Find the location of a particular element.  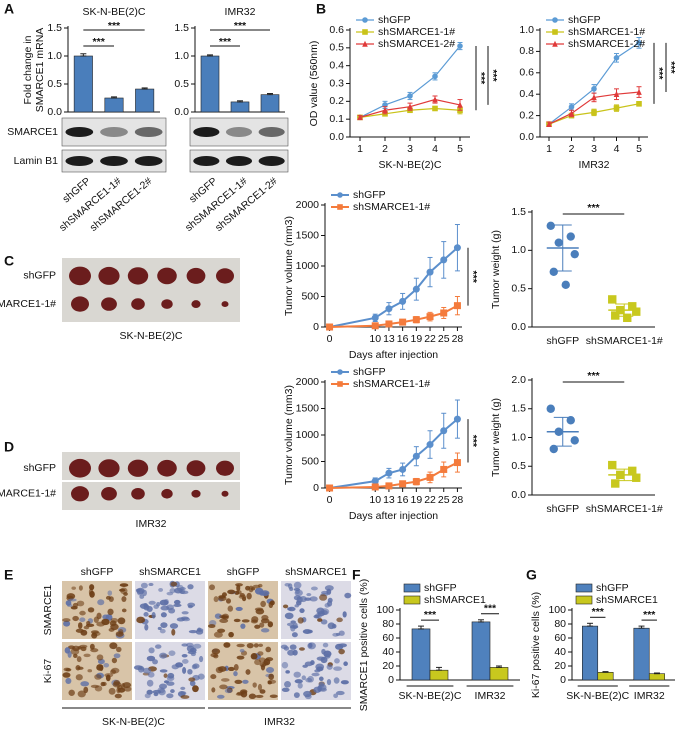

y-tick-label: 0.6 is located at coordinates (526, 73).